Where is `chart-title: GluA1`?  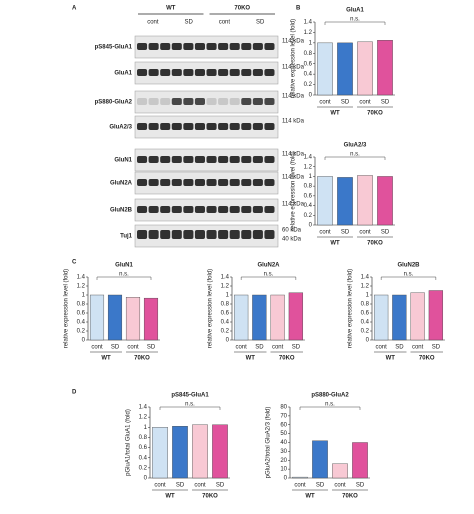
chart-title: GluA1 is located at coordinates (355, 11).